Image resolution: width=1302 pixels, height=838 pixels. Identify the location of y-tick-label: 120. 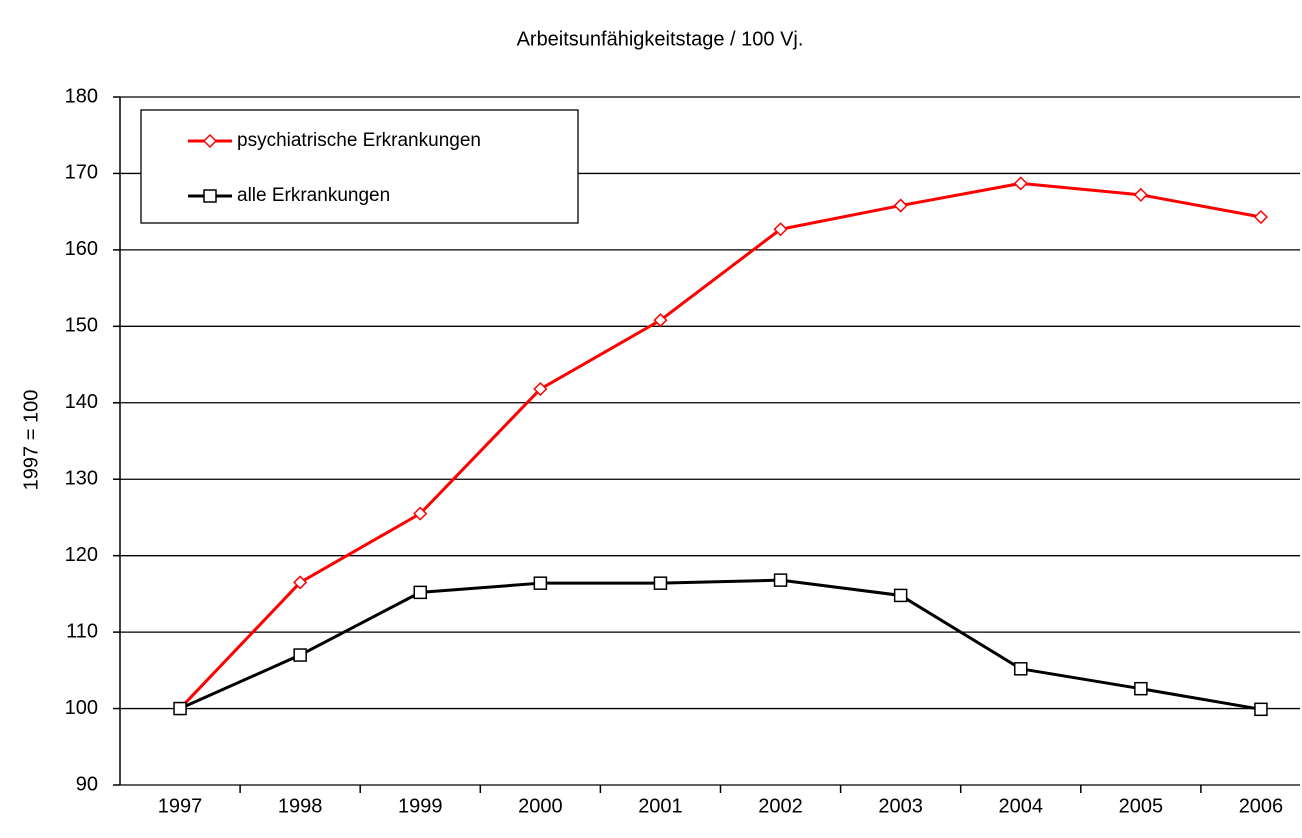
(81, 555).